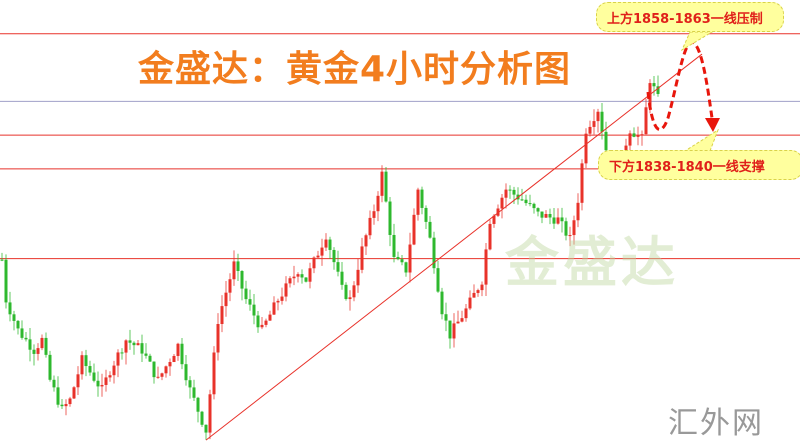 The width and height of the screenshot is (800, 444). I want to click on site-watermark: 汇外网, so click(716, 423).